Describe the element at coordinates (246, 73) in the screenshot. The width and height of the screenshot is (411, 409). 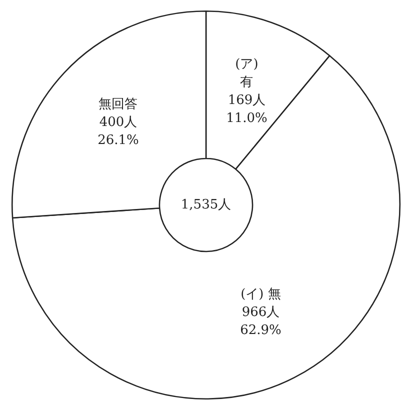
I see `slice-label: (ア) 有` at that location.